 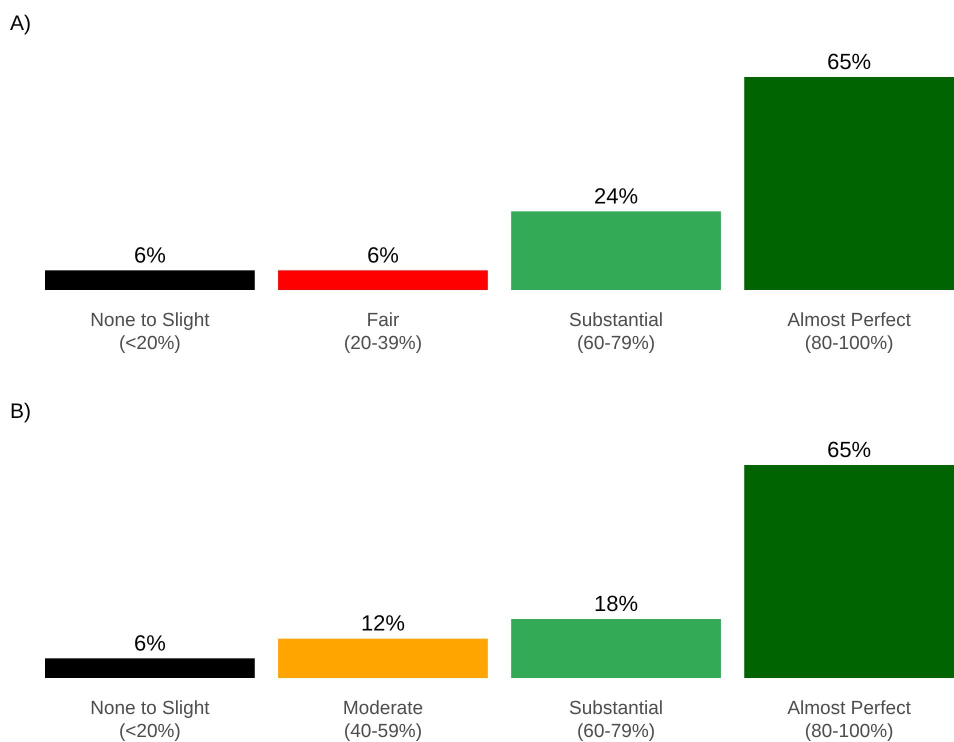 I want to click on chart-title: B), so click(x=20, y=411).